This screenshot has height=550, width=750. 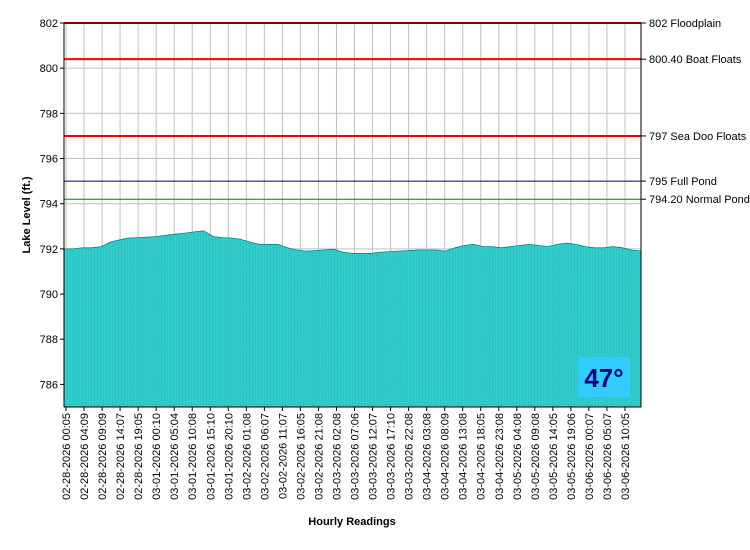 I want to click on x-tick-label: 03-06-2026 10:05, so click(x=626, y=456).